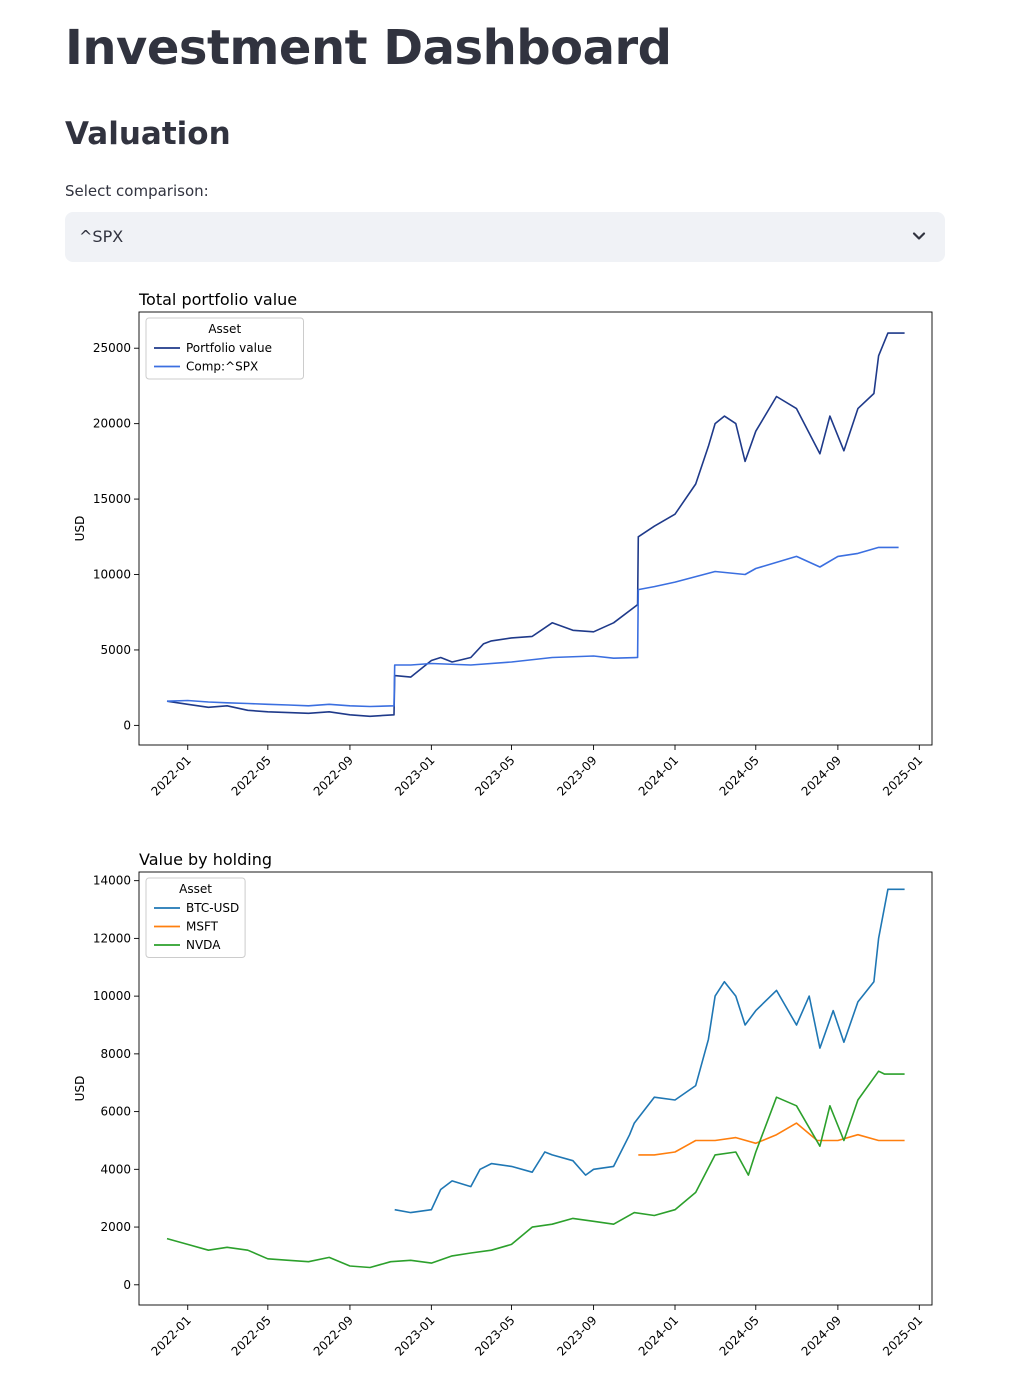 Image resolution: width=1033 pixels, height=1389 pixels. What do you see at coordinates (115, 1054) in the screenshot?
I see `y-tick-label: 8000` at bounding box center [115, 1054].